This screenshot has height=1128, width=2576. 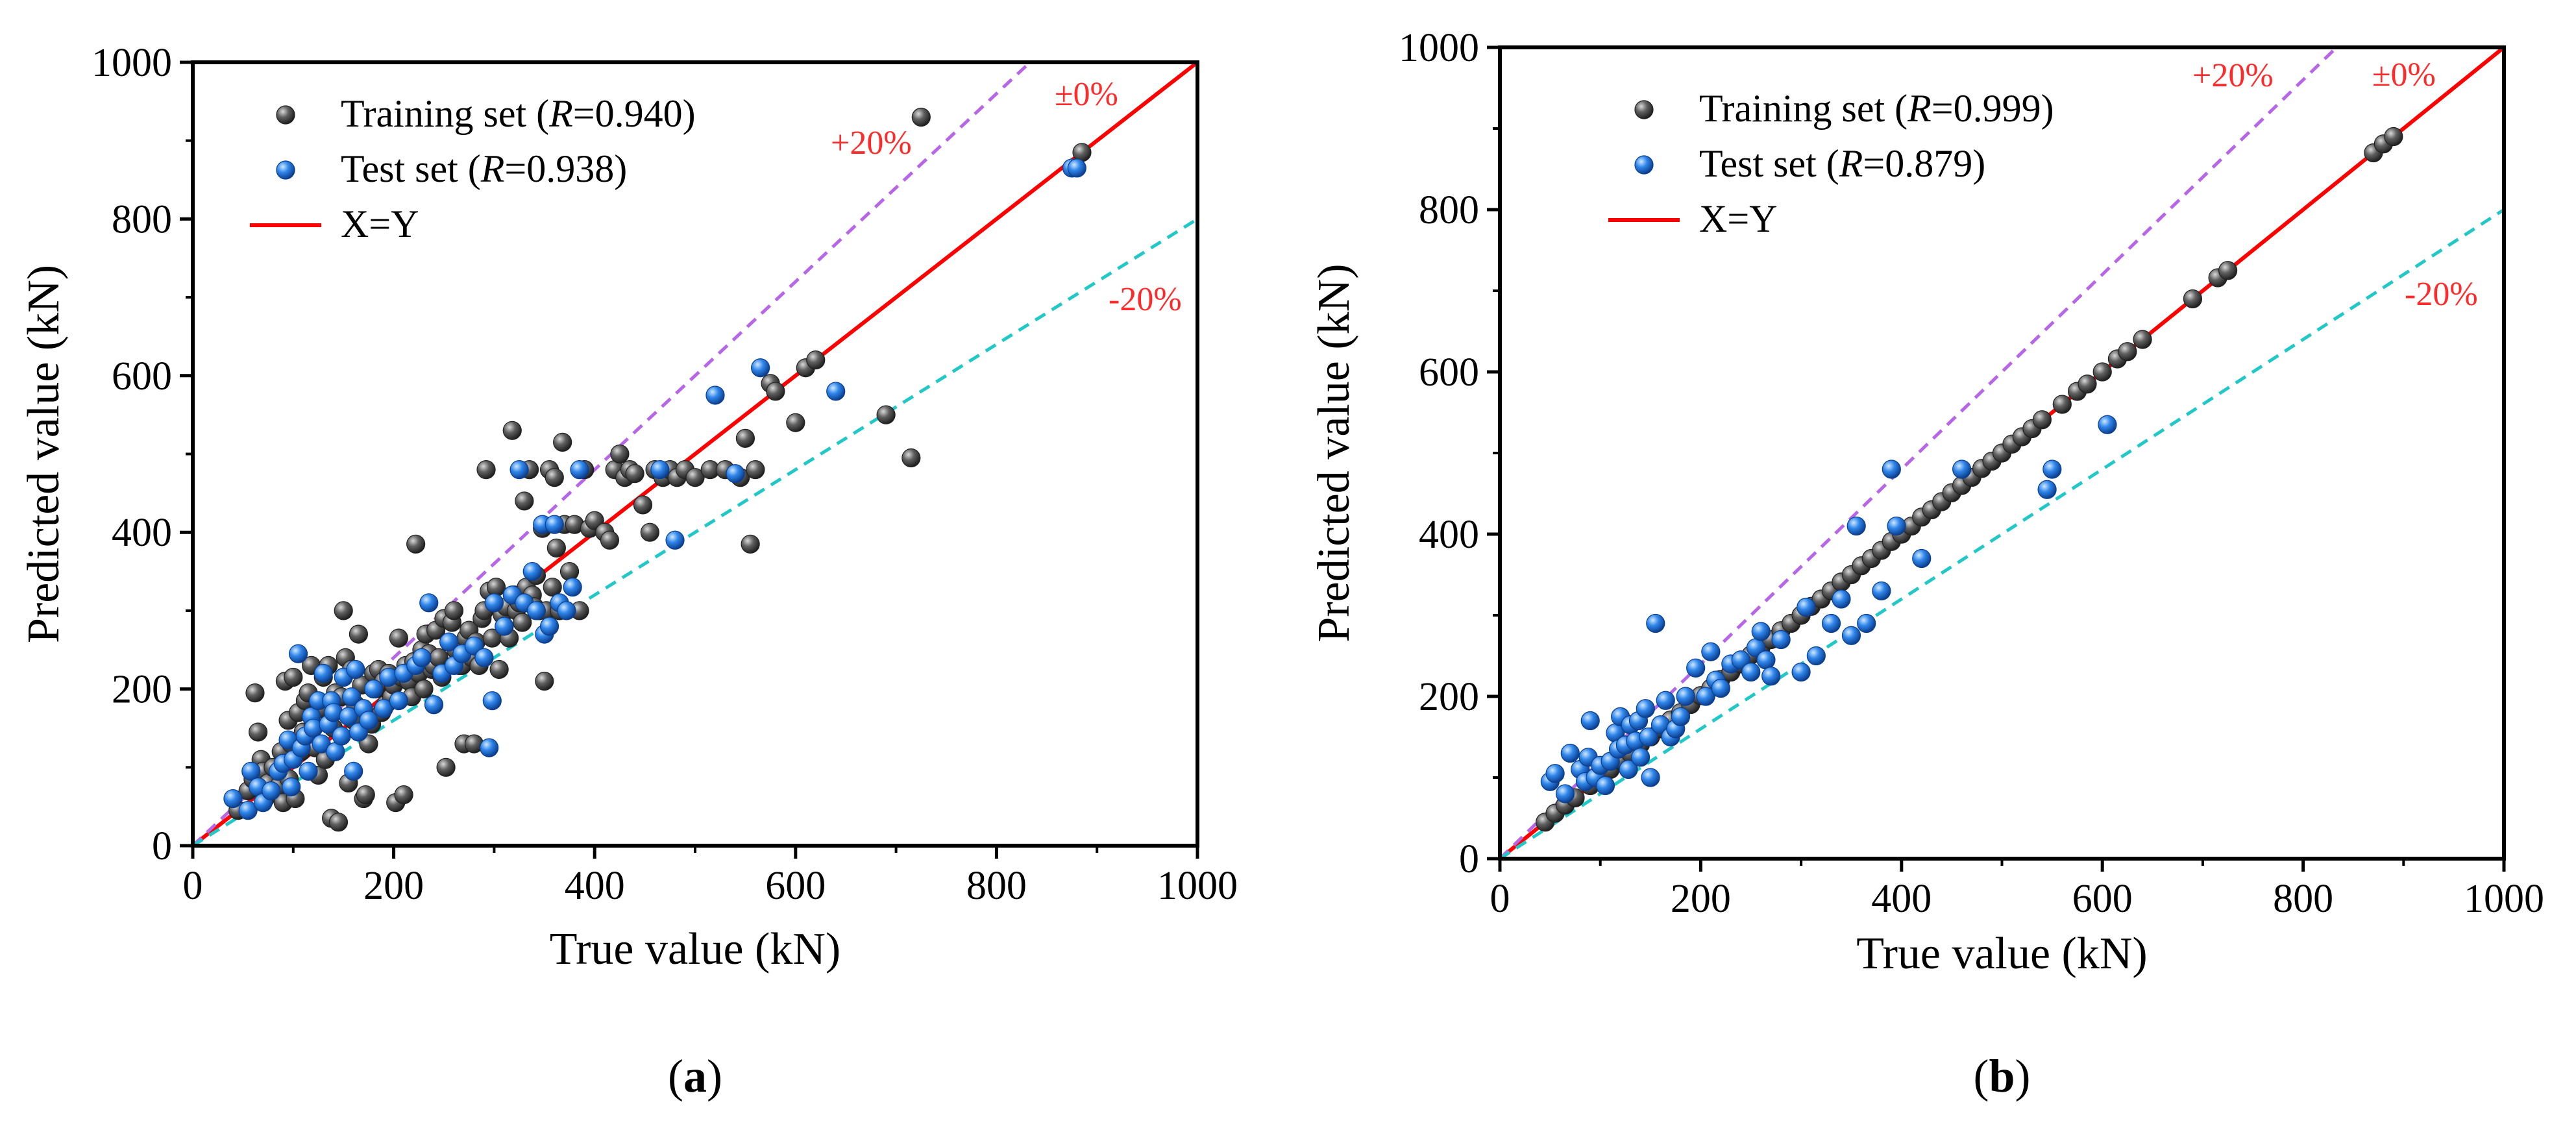 I want to click on y-tick-label: 400, so click(x=142, y=533).